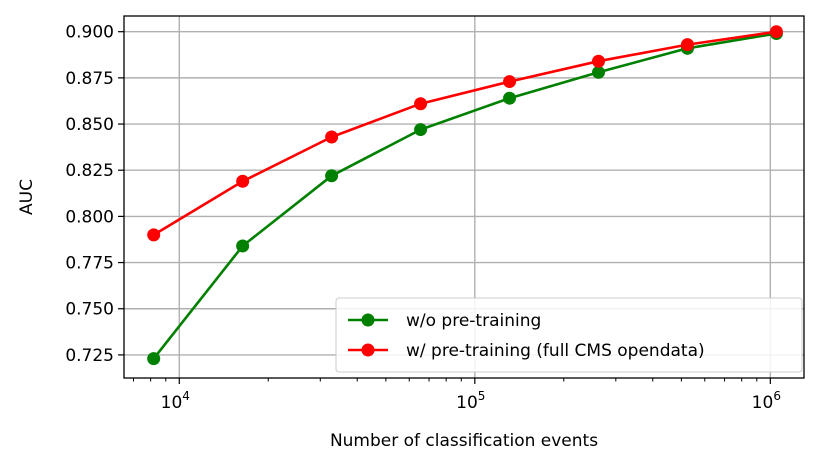 The height and width of the screenshot is (468, 830). I want to click on y-tick-label: 0.850, so click(89, 125).